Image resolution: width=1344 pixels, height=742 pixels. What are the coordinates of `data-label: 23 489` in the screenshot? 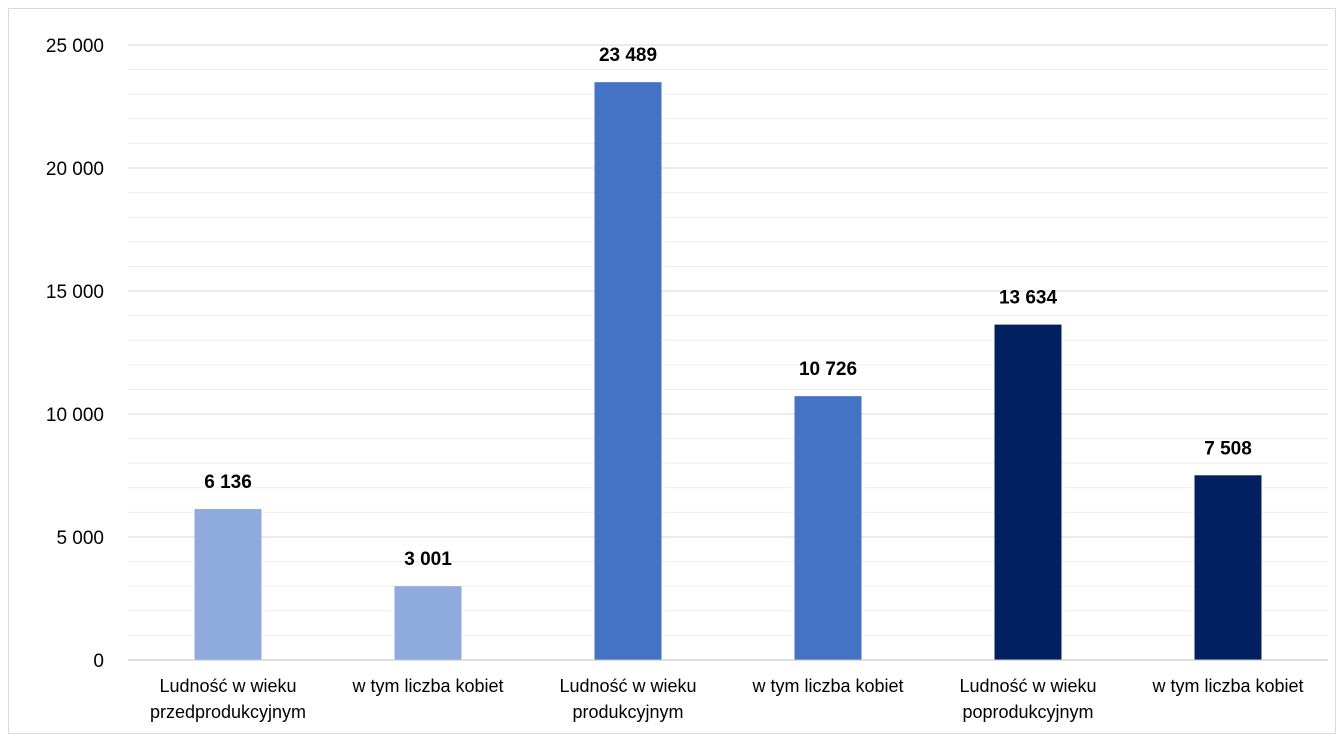 It's located at (628, 55).